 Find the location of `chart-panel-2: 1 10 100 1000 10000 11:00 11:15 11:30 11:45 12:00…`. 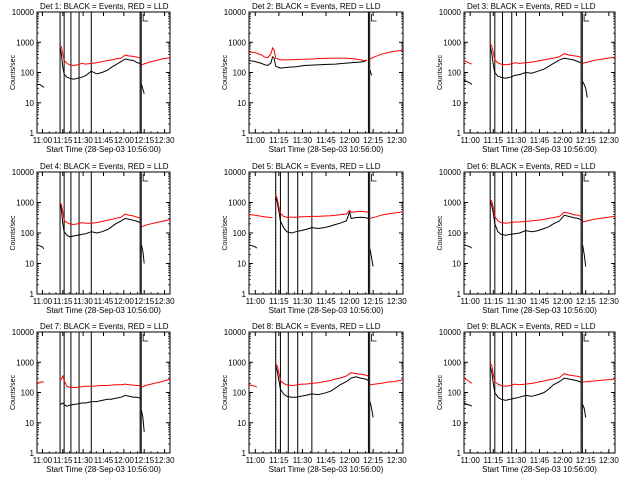

chart-panel-2: 1 10 100 1000 10000 11:00 11:15 11:30 11:45 12:00… is located at coordinates (314, 78).